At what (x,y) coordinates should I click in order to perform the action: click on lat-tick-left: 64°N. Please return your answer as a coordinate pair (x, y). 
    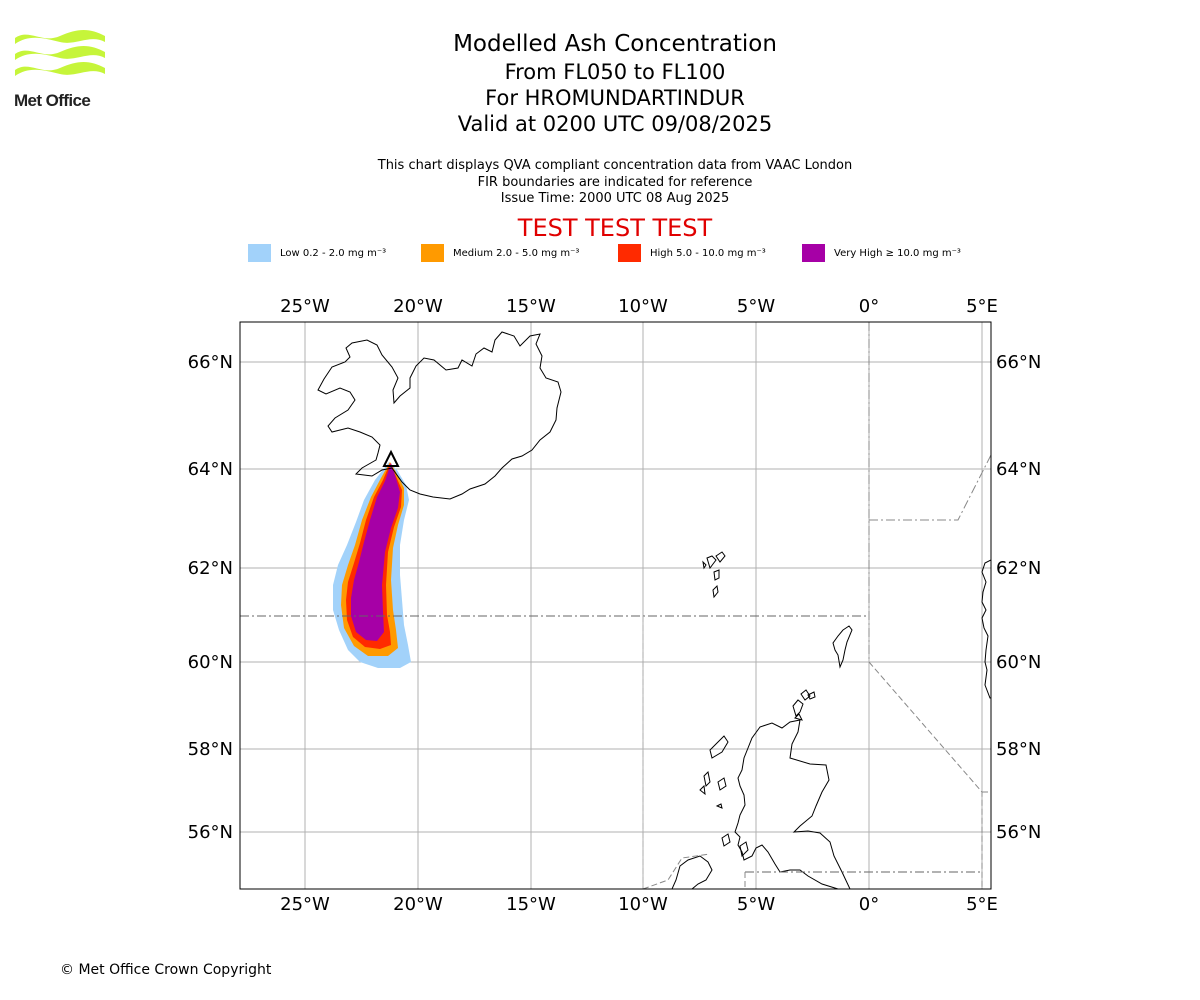
    Looking at the image, I should click on (210, 469).